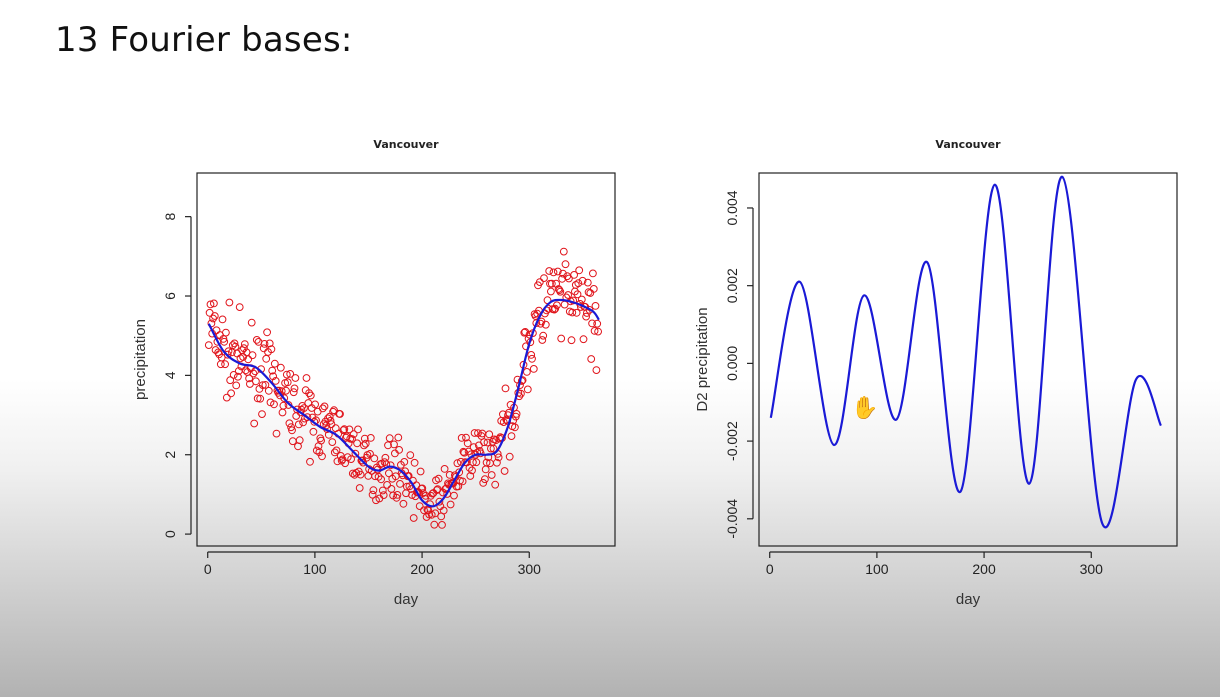 The width and height of the screenshot is (1220, 697). What do you see at coordinates (208, 569) in the screenshot?
I see `x-tick-label: 0` at bounding box center [208, 569].